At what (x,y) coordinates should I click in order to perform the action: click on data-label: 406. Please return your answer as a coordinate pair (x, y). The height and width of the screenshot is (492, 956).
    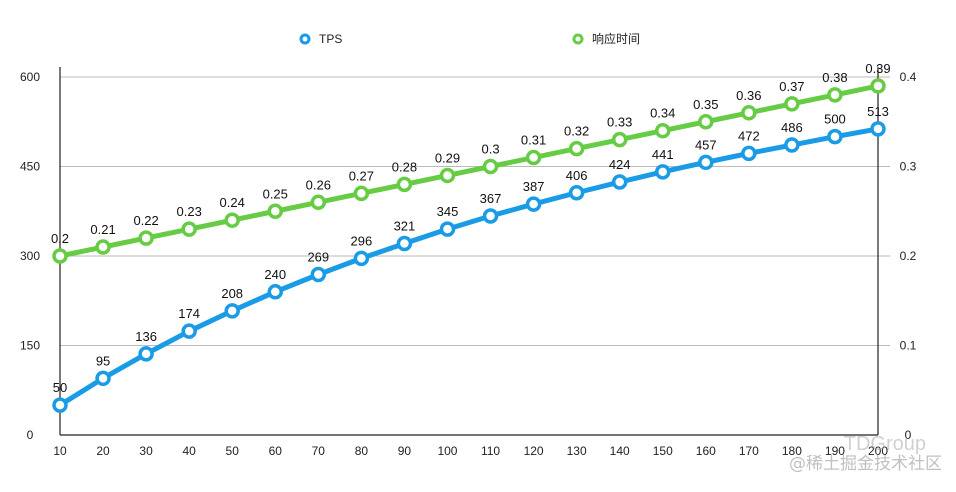
    Looking at the image, I should click on (577, 175).